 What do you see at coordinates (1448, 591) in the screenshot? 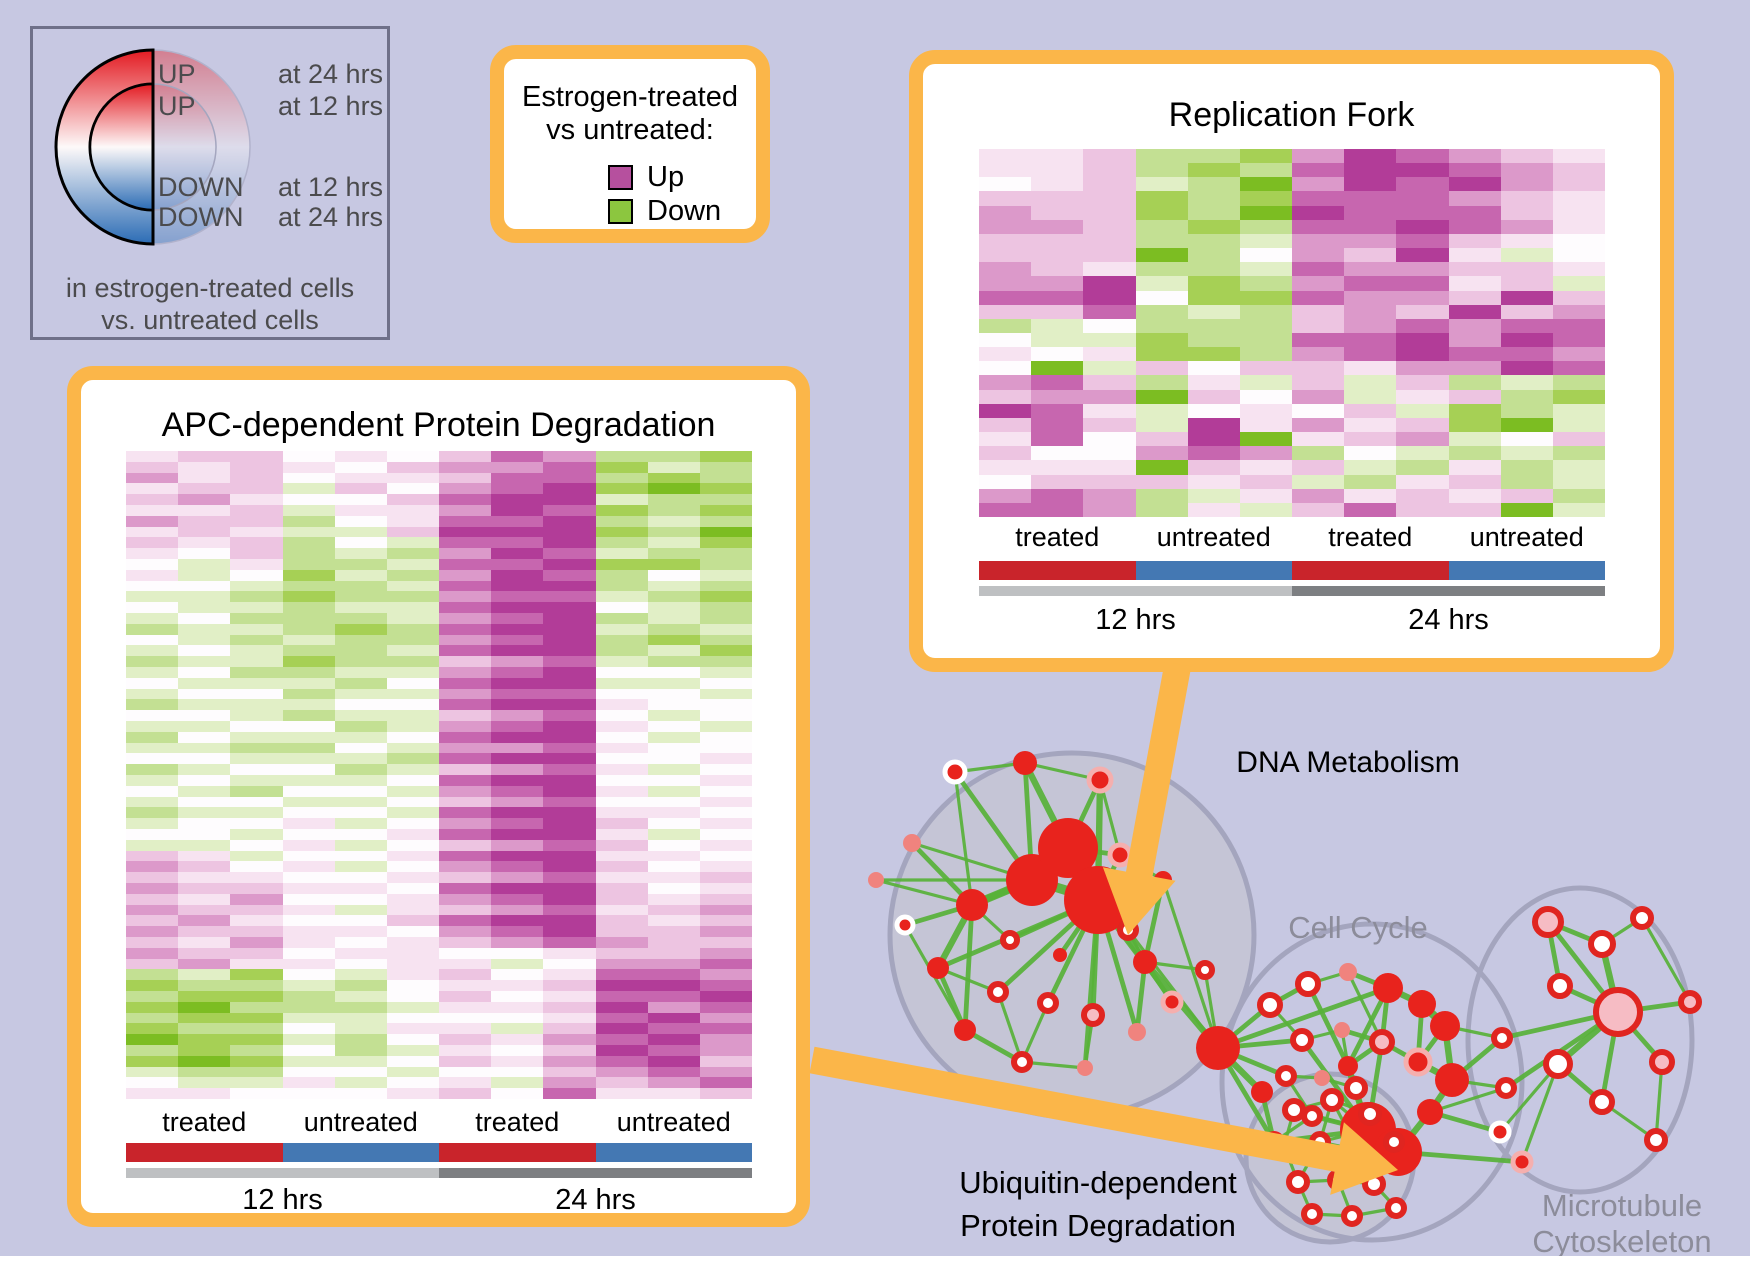
I see `rf-24hrs-bar` at bounding box center [1448, 591].